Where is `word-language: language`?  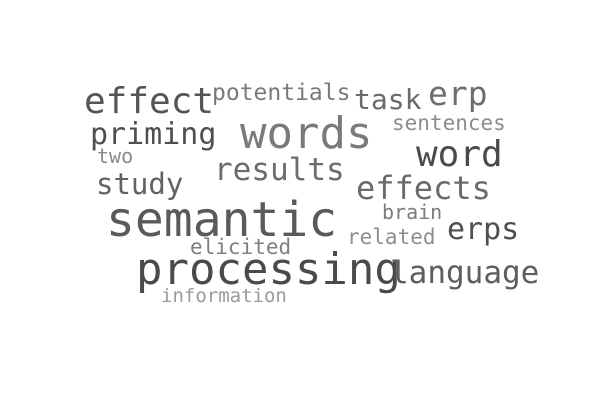
word-language: language is located at coordinates (465, 273).